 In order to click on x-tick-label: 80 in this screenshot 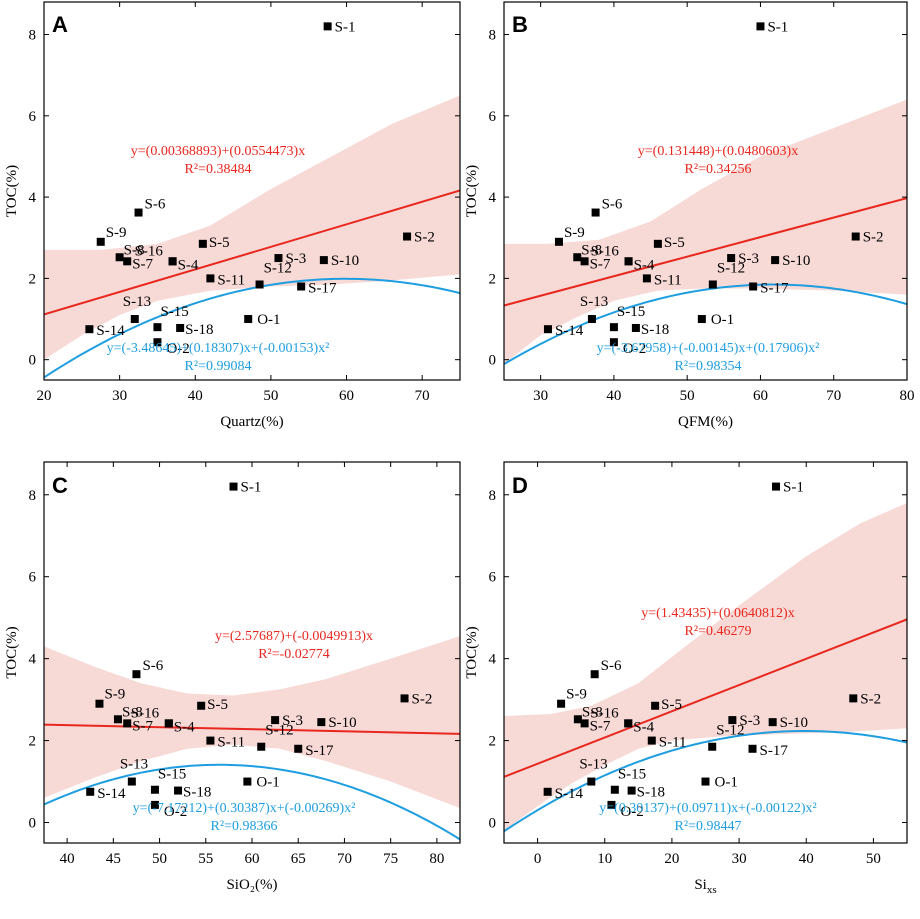, I will do `click(436, 859)`.